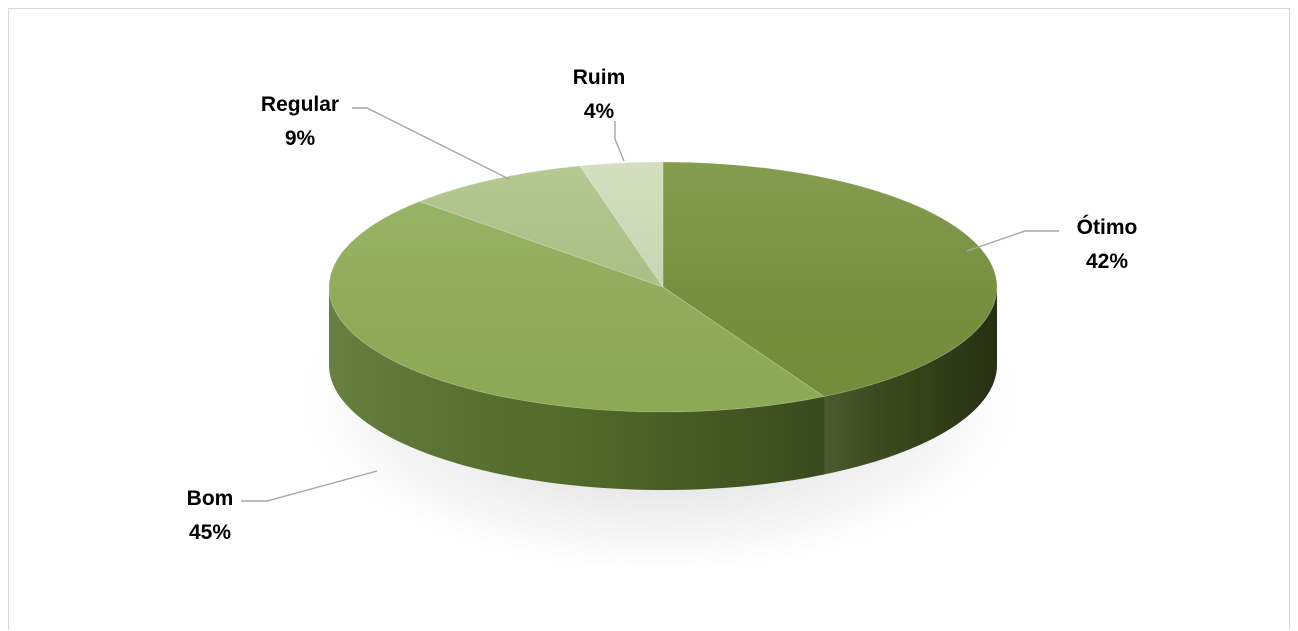  I want to click on slice-label-ruim: Ruim, so click(599, 77).